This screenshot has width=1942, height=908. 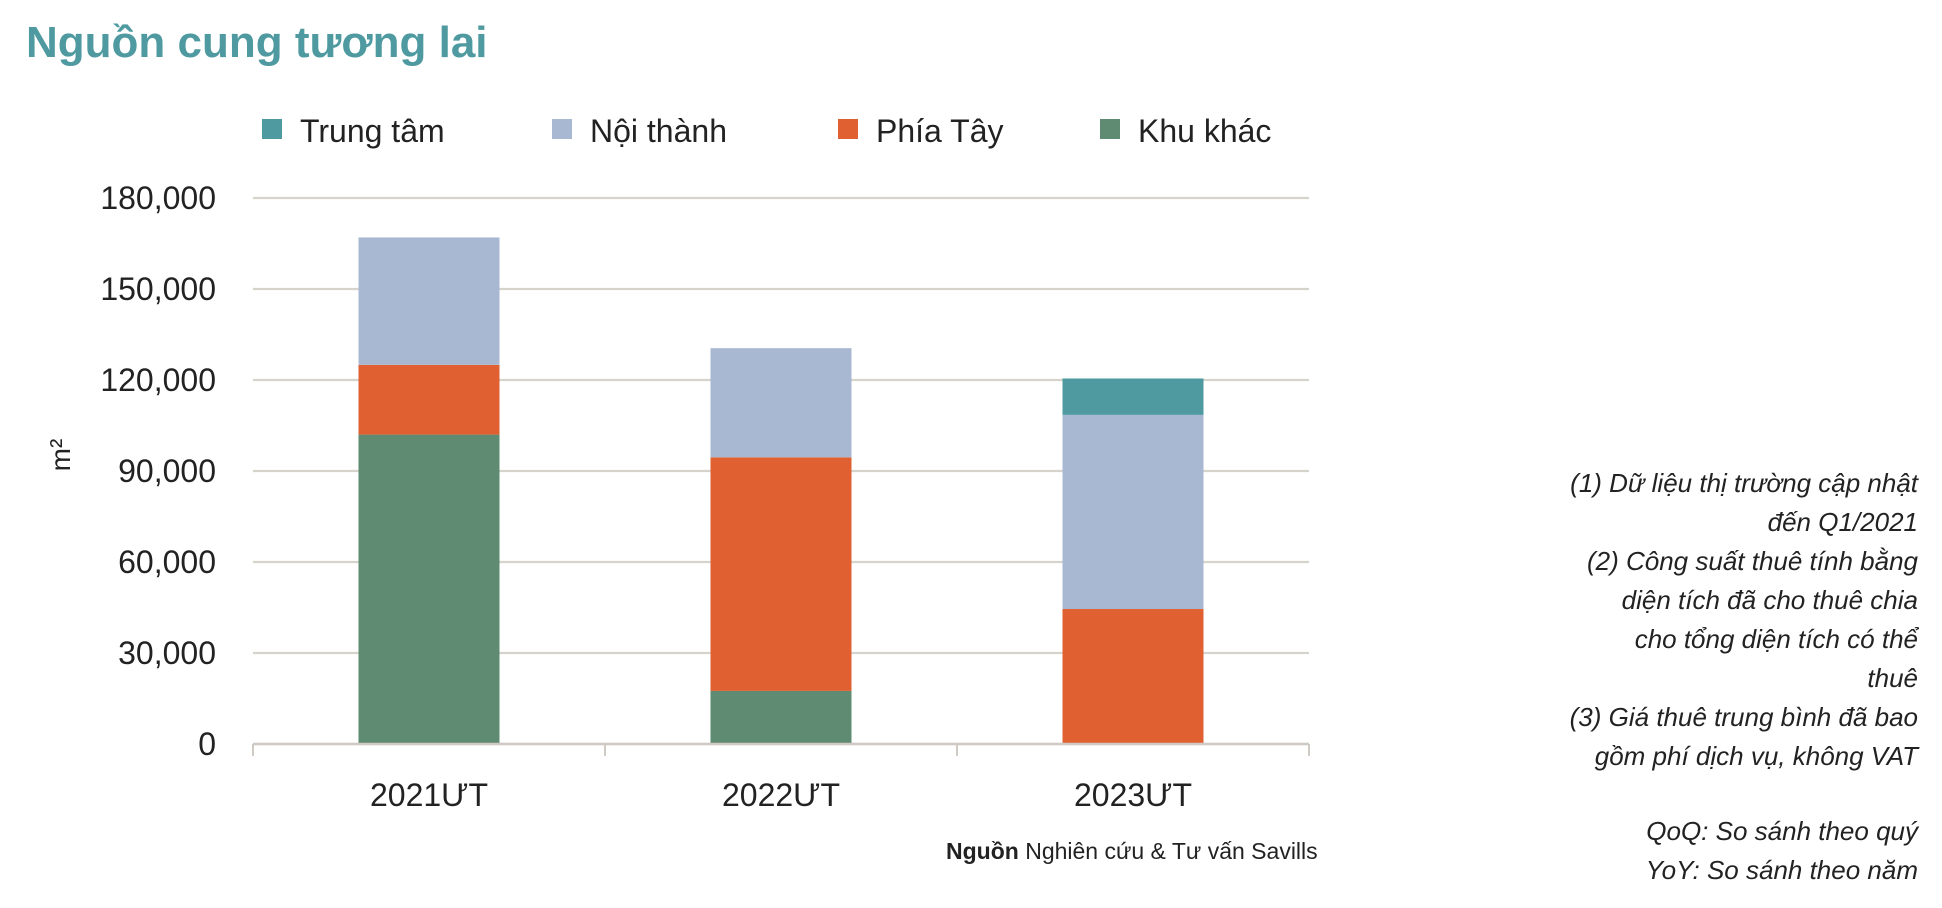 What do you see at coordinates (1752, 561) in the screenshot?
I see `note-2-line-1: (2) Công suất thuê tính bằng` at bounding box center [1752, 561].